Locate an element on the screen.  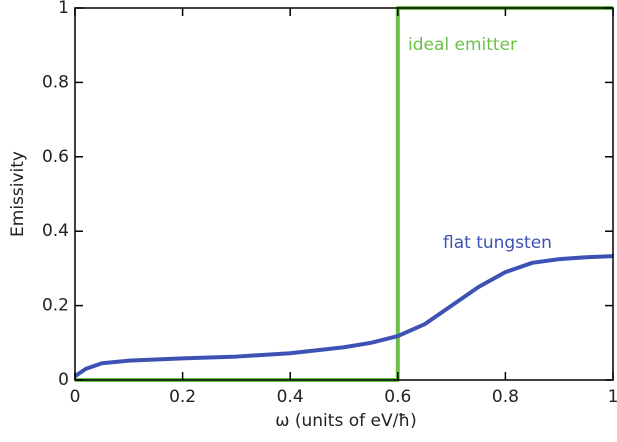
series-label: flat tungsten is located at coordinates (497, 243).